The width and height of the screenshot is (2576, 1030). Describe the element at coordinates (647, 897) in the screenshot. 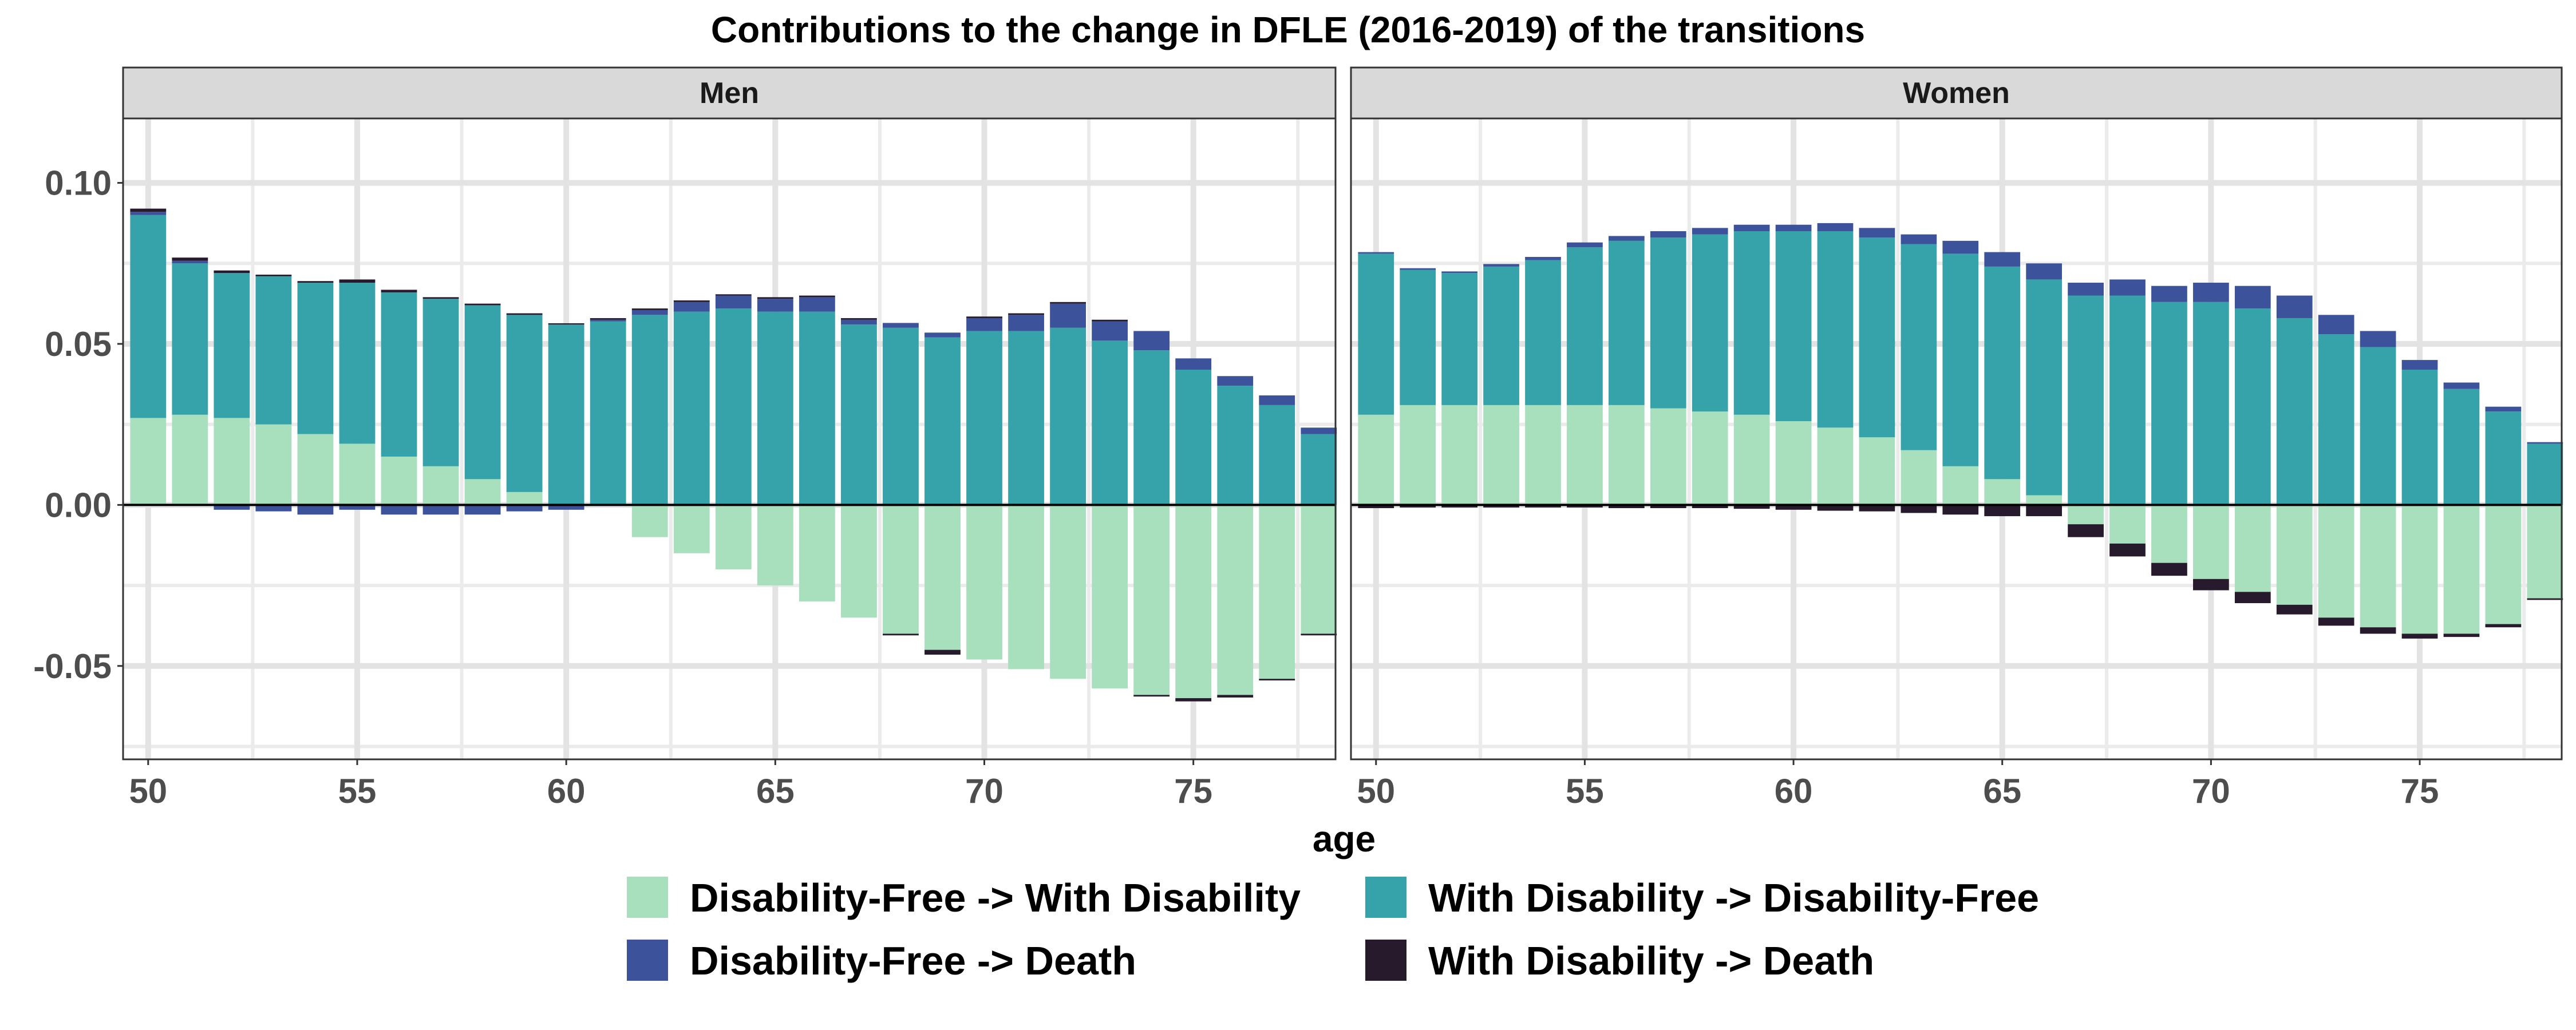

I see `legend-swatch` at that location.